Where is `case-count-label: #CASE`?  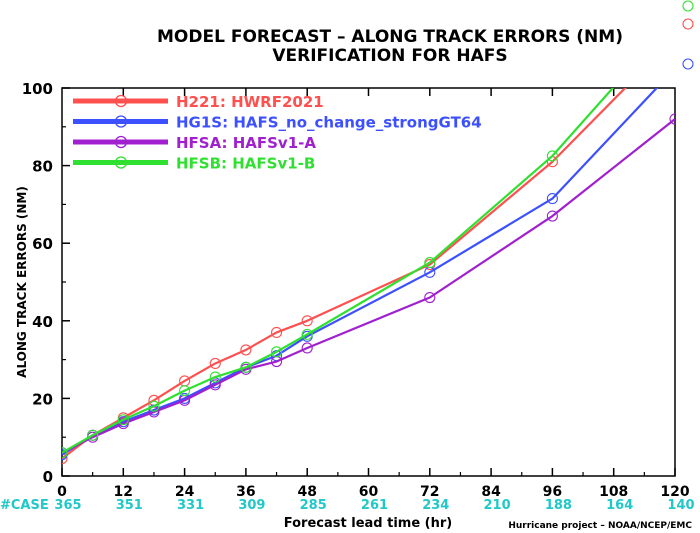
case-count-label: #CASE is located at coordinates (24, 505).